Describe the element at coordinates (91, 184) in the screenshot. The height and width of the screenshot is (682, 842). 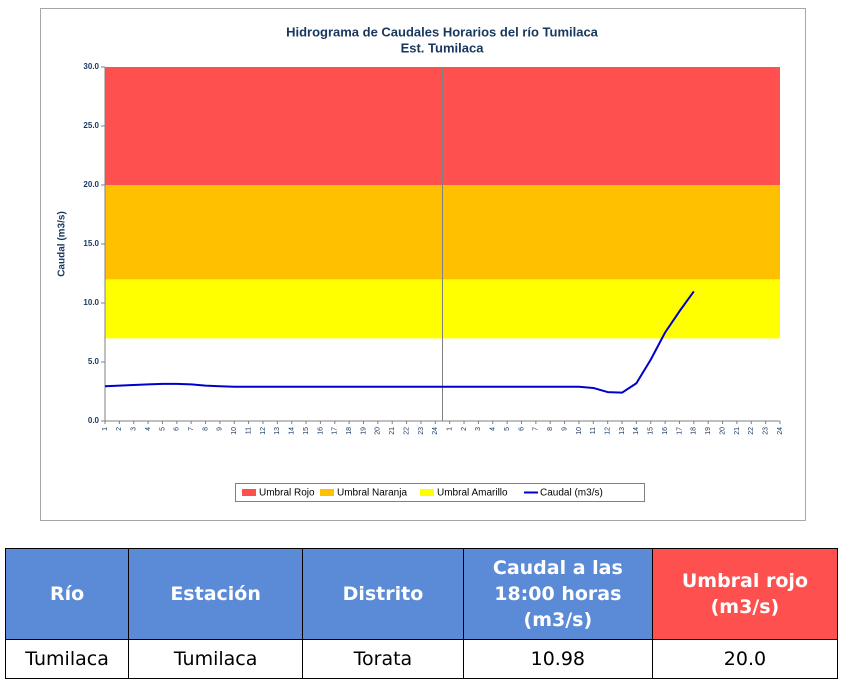
I see `y-tick-label: 20.0` at that location.